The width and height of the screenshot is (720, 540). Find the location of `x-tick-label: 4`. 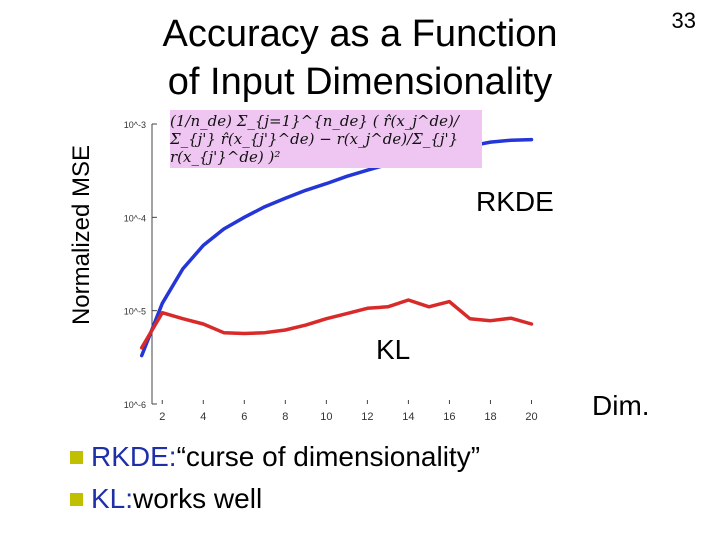

x-tick-label: 4 is located at coordinates (203, 417).